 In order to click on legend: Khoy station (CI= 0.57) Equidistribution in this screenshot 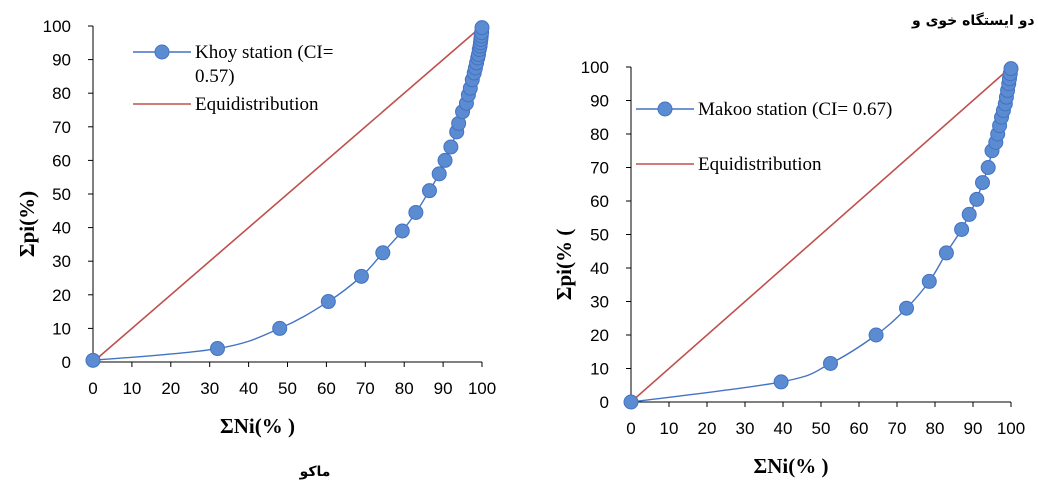, I will do `click(233, 78)`.